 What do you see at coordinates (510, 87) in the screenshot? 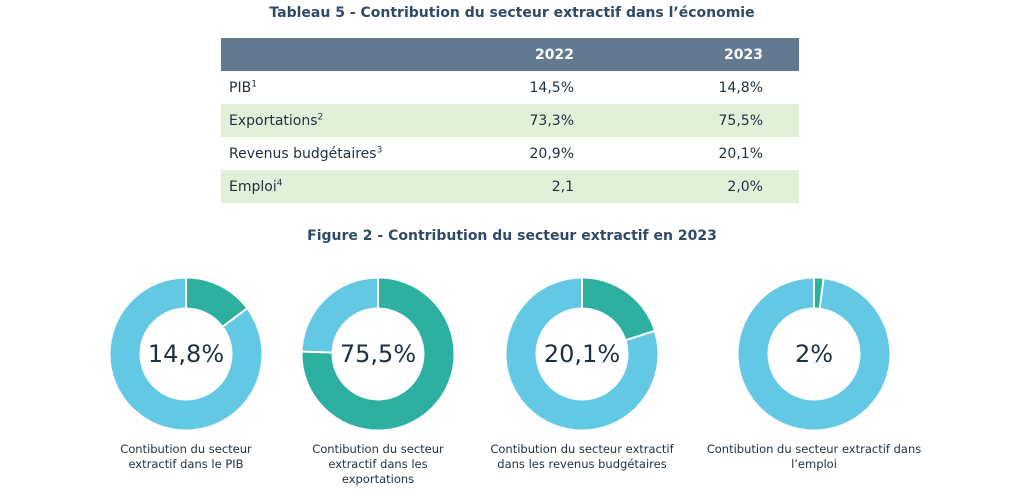
I see `table-row: PIB1 14,5% 14,8%` at bounding box center [510, 87].